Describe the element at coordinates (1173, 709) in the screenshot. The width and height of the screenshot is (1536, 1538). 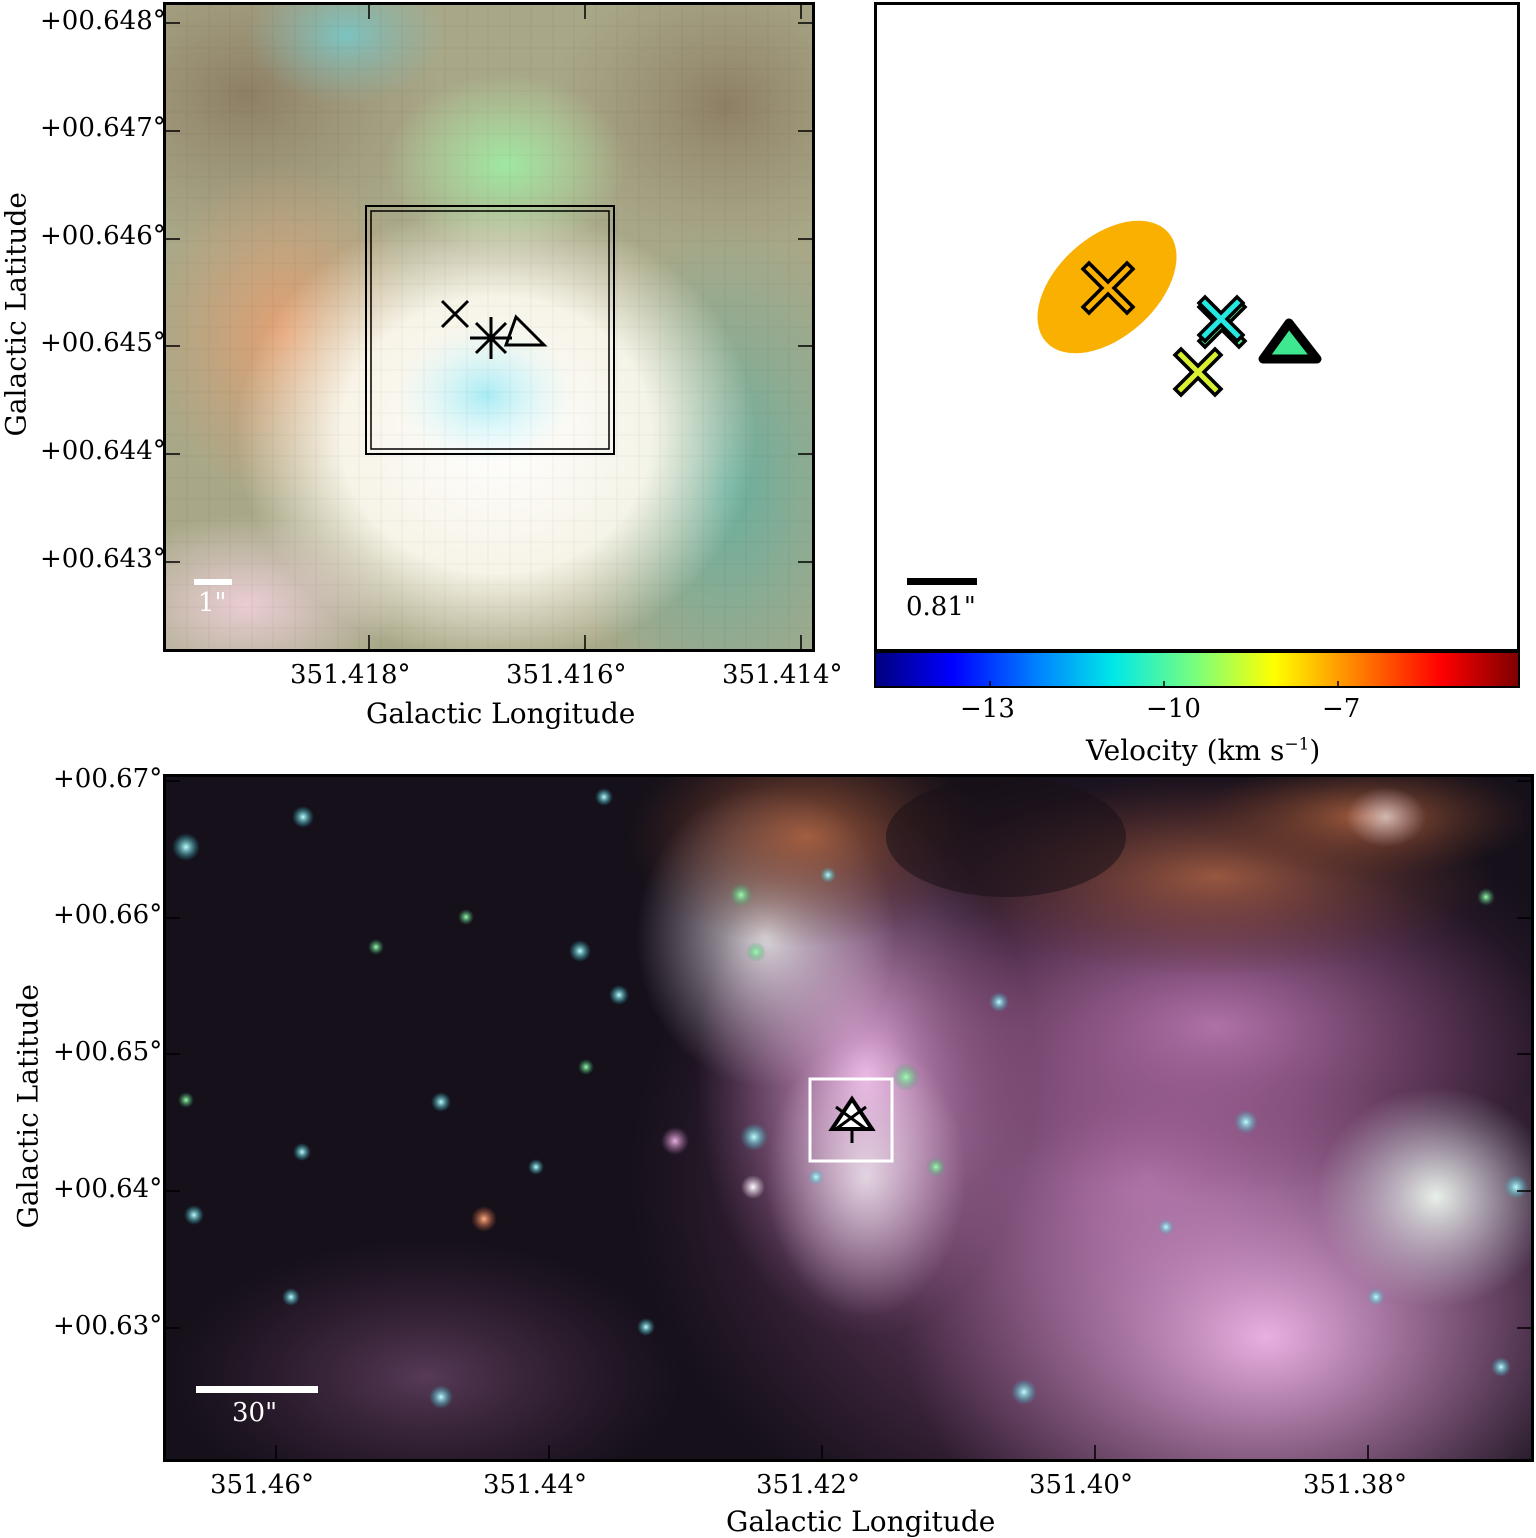
I see `cbar-tick-1: −10` at that location.